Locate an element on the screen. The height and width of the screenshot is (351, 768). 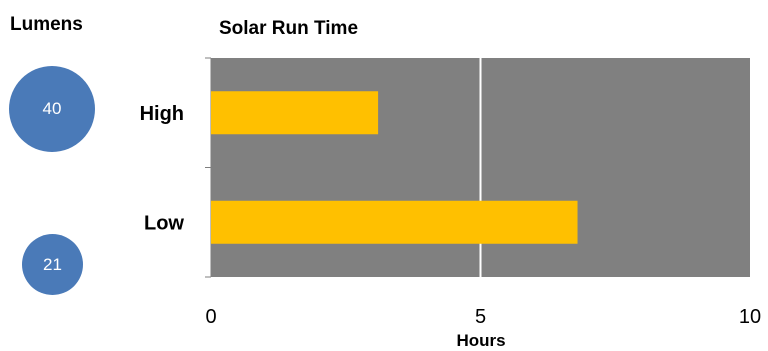
bar-high is located at coordinates (295, 113).